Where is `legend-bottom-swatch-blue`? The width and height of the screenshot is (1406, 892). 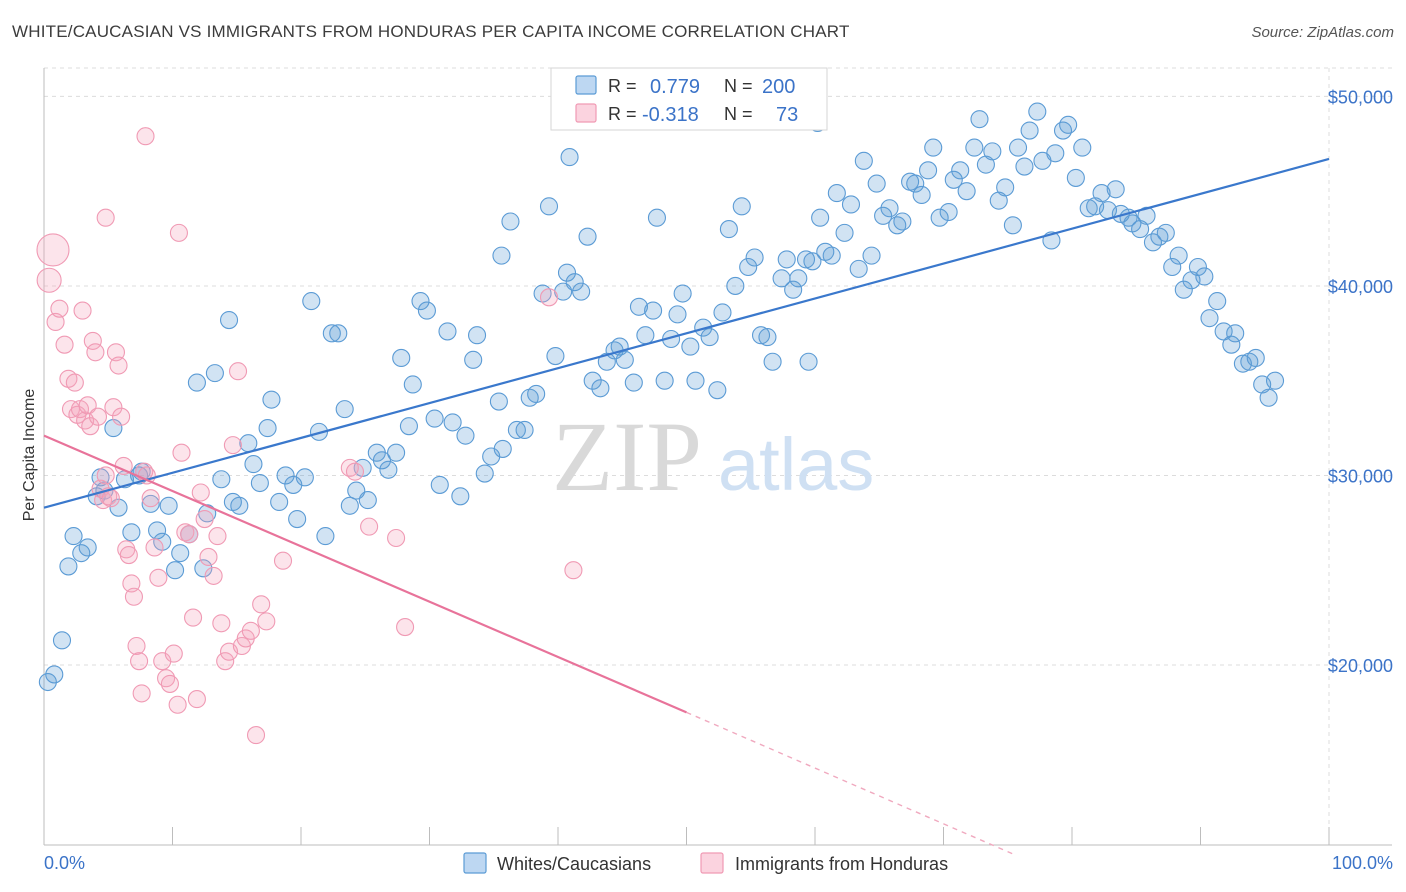 legend-bottom-swatch-blue is located at coordinates (475, 863).